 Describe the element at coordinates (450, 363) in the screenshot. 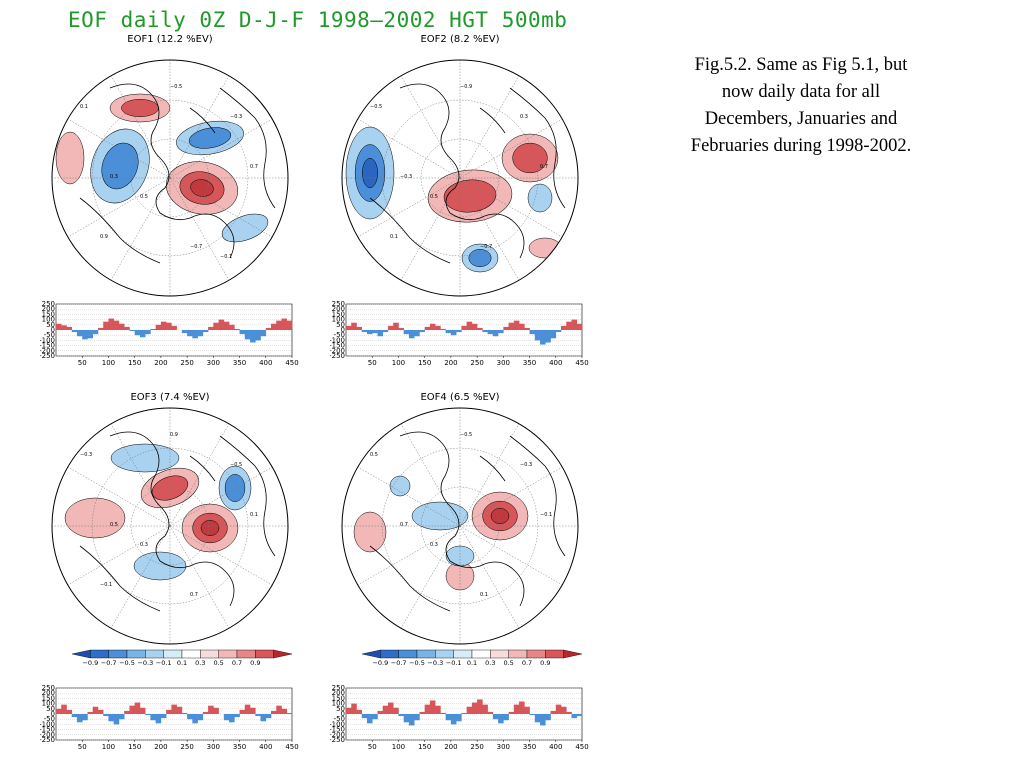

I see `x-tick-label: 200` at that location.